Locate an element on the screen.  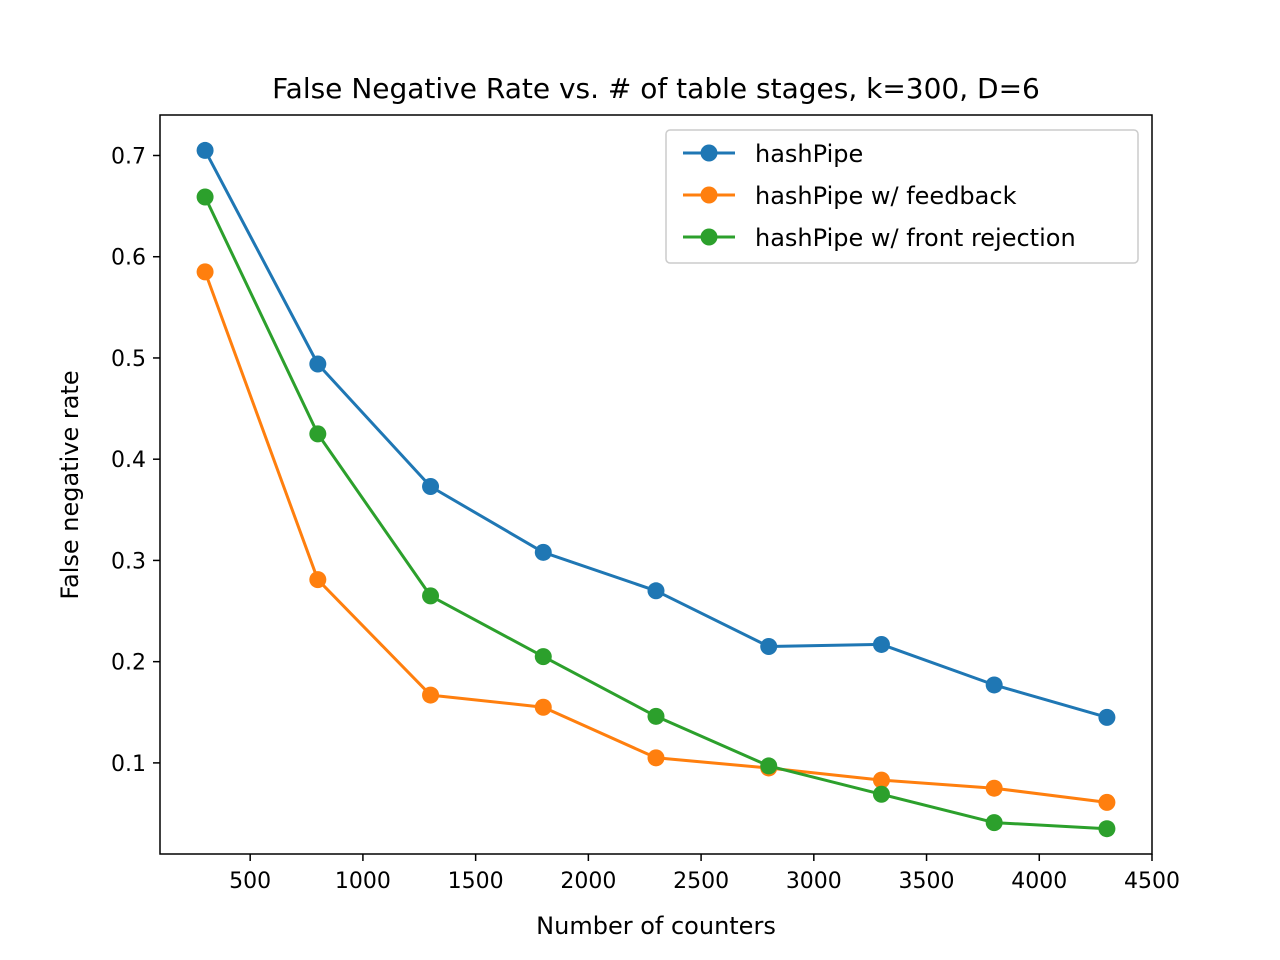
legend-item-hashpipe: hashPipe is located at coordinates (773, 154).